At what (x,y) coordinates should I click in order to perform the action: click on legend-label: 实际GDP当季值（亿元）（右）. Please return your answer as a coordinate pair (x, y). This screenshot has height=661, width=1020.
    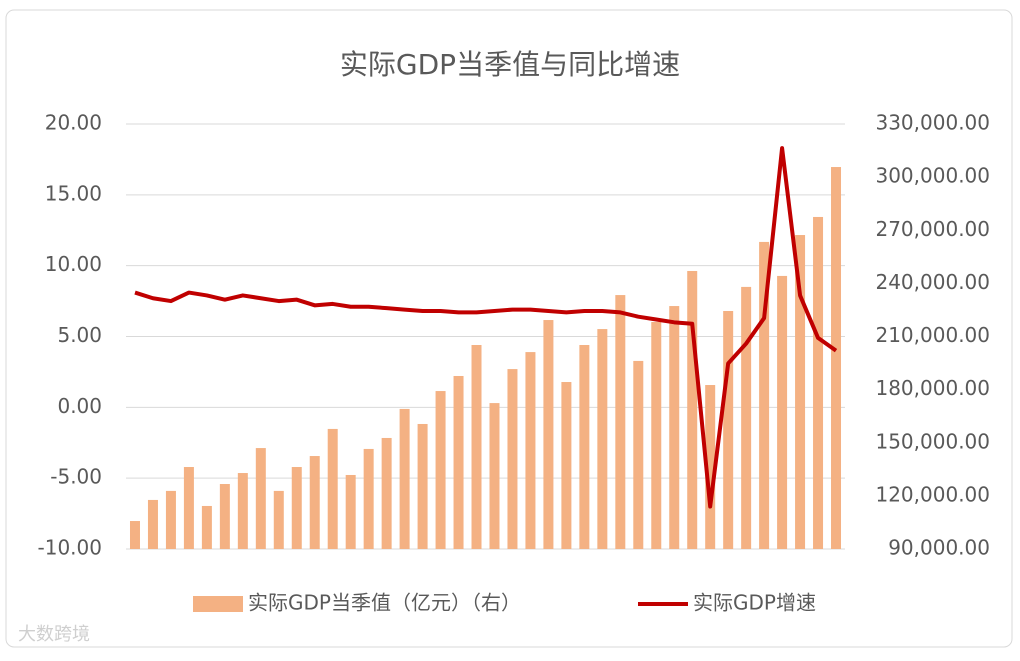
    Looking at the image, I should click on (384, 603).